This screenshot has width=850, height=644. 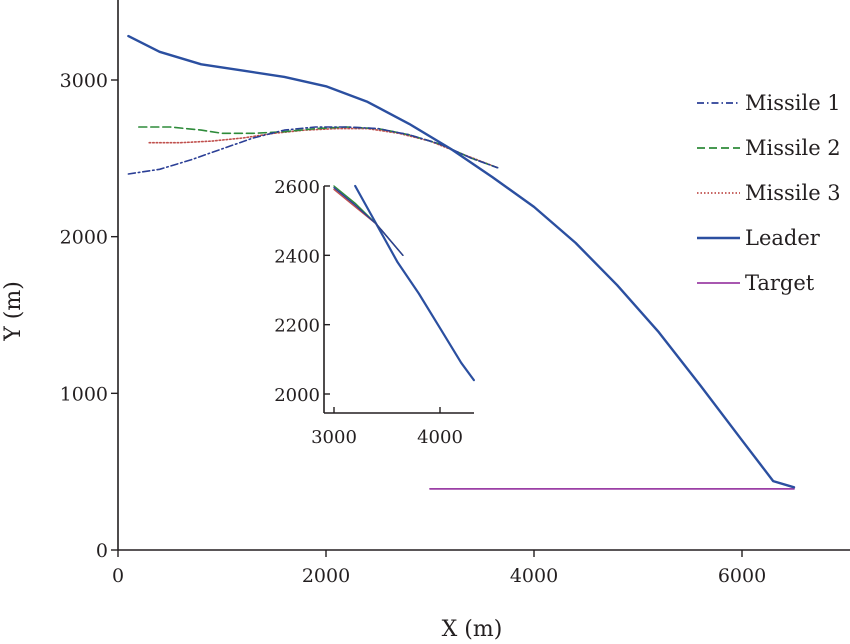 I want to click on legend-label-missile-2: Missile 2, so click(x=793, y=148).